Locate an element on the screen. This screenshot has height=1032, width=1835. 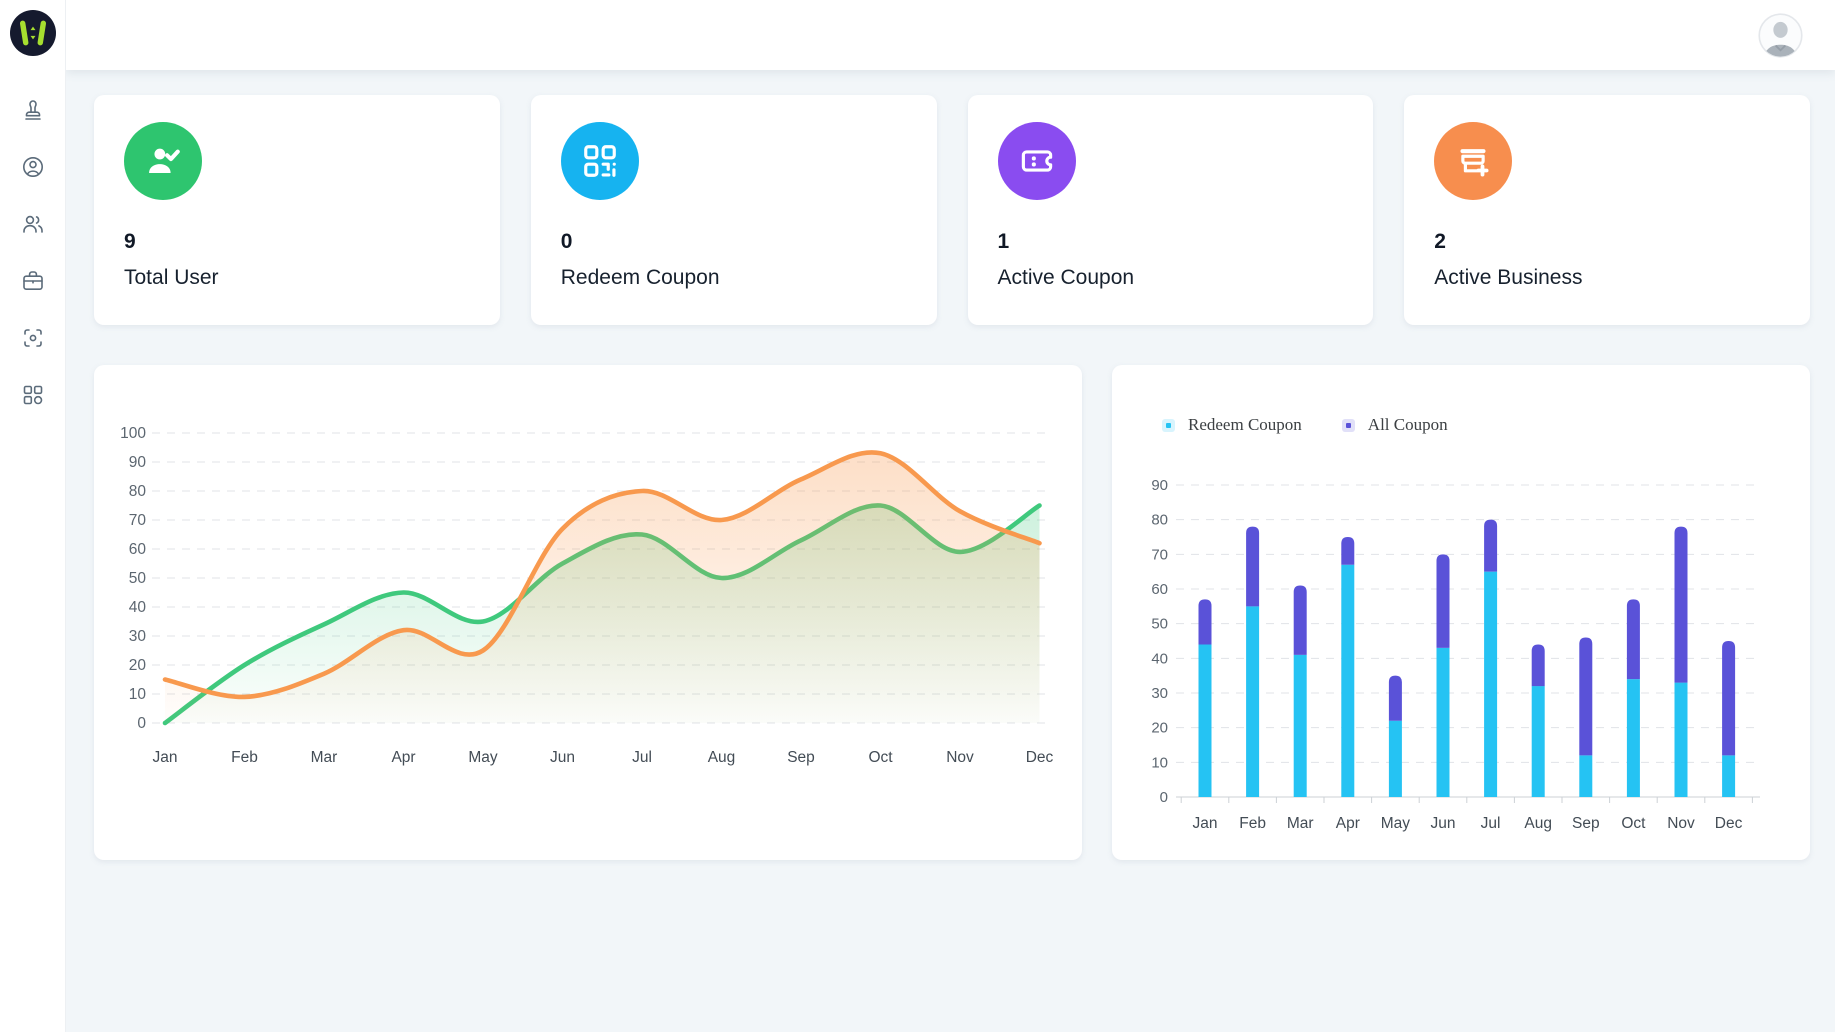
ticket-icon is located at coordinates (1036, 161).